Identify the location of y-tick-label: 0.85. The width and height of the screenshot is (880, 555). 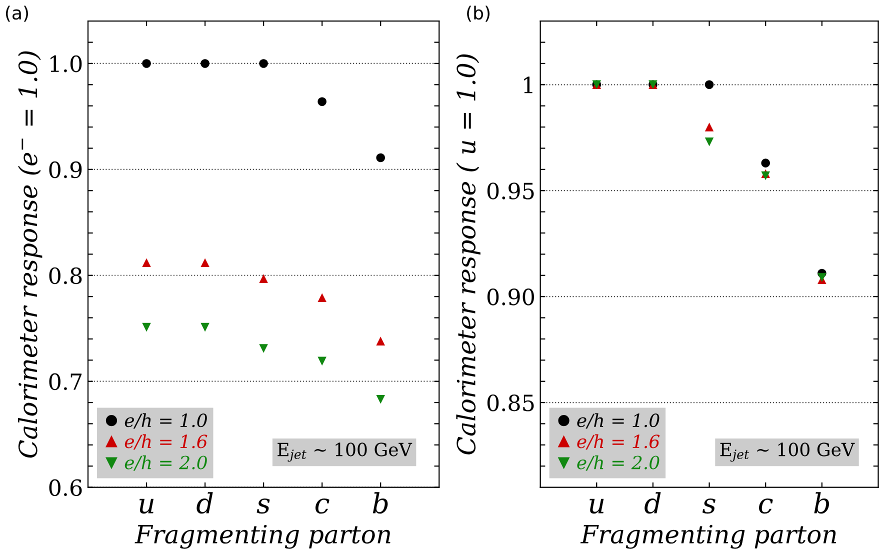
(510, 403).